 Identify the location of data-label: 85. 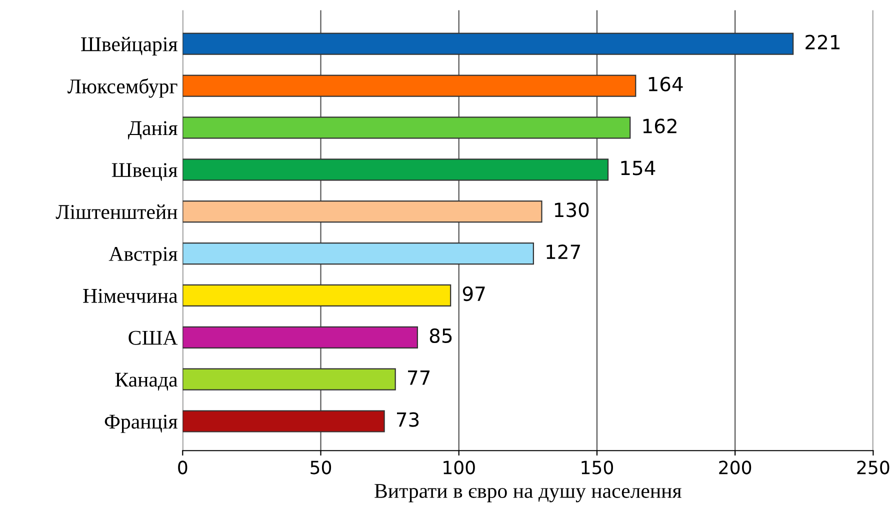
(441, 336).